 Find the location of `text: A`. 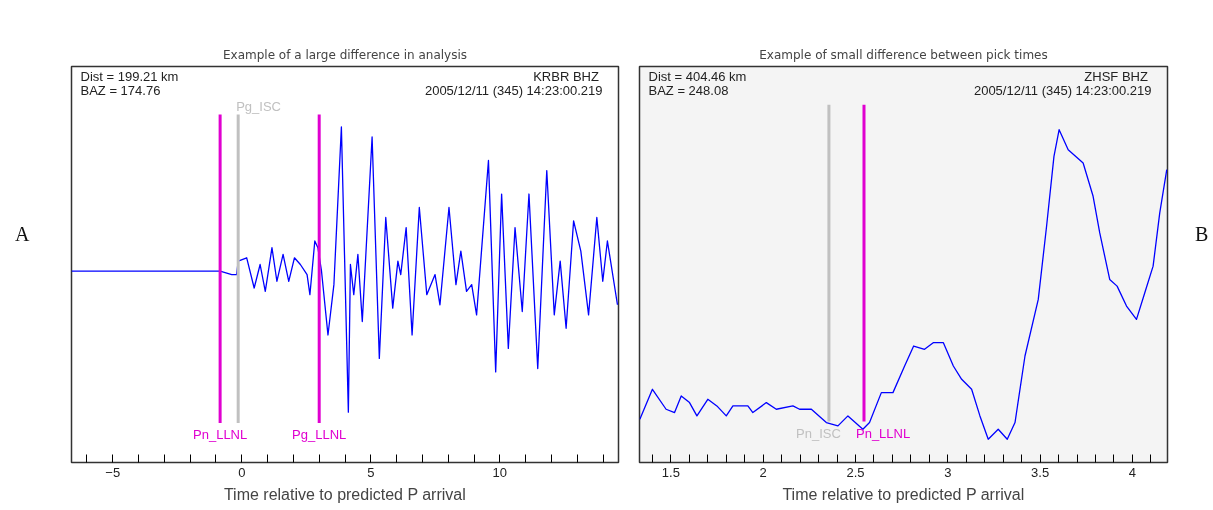

text: A is located at coordinates (22, 234).